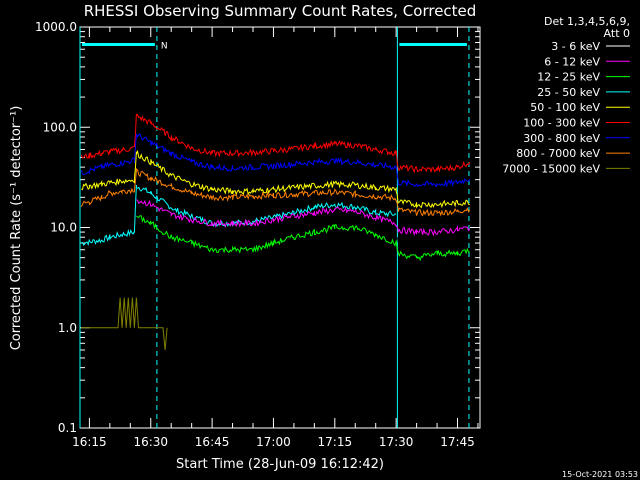 Image resolution: width=640 pixels, height=480 pixels. I want to click on legend-header: Det 1,3,4,5,6,9,, so click(587, 21).